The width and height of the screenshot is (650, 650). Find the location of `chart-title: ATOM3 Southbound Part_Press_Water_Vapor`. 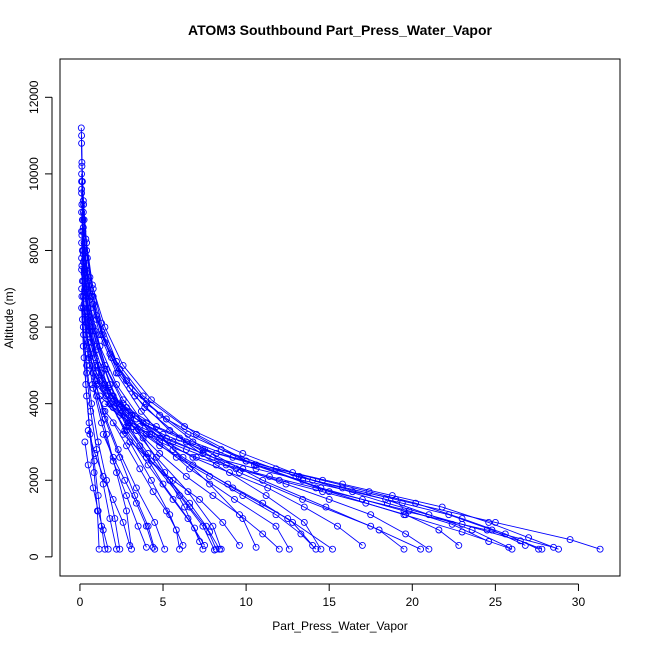

chart-title: ATOM3 Southbound Part_Press_Water_Vapor is located at coordinates (340, 30).